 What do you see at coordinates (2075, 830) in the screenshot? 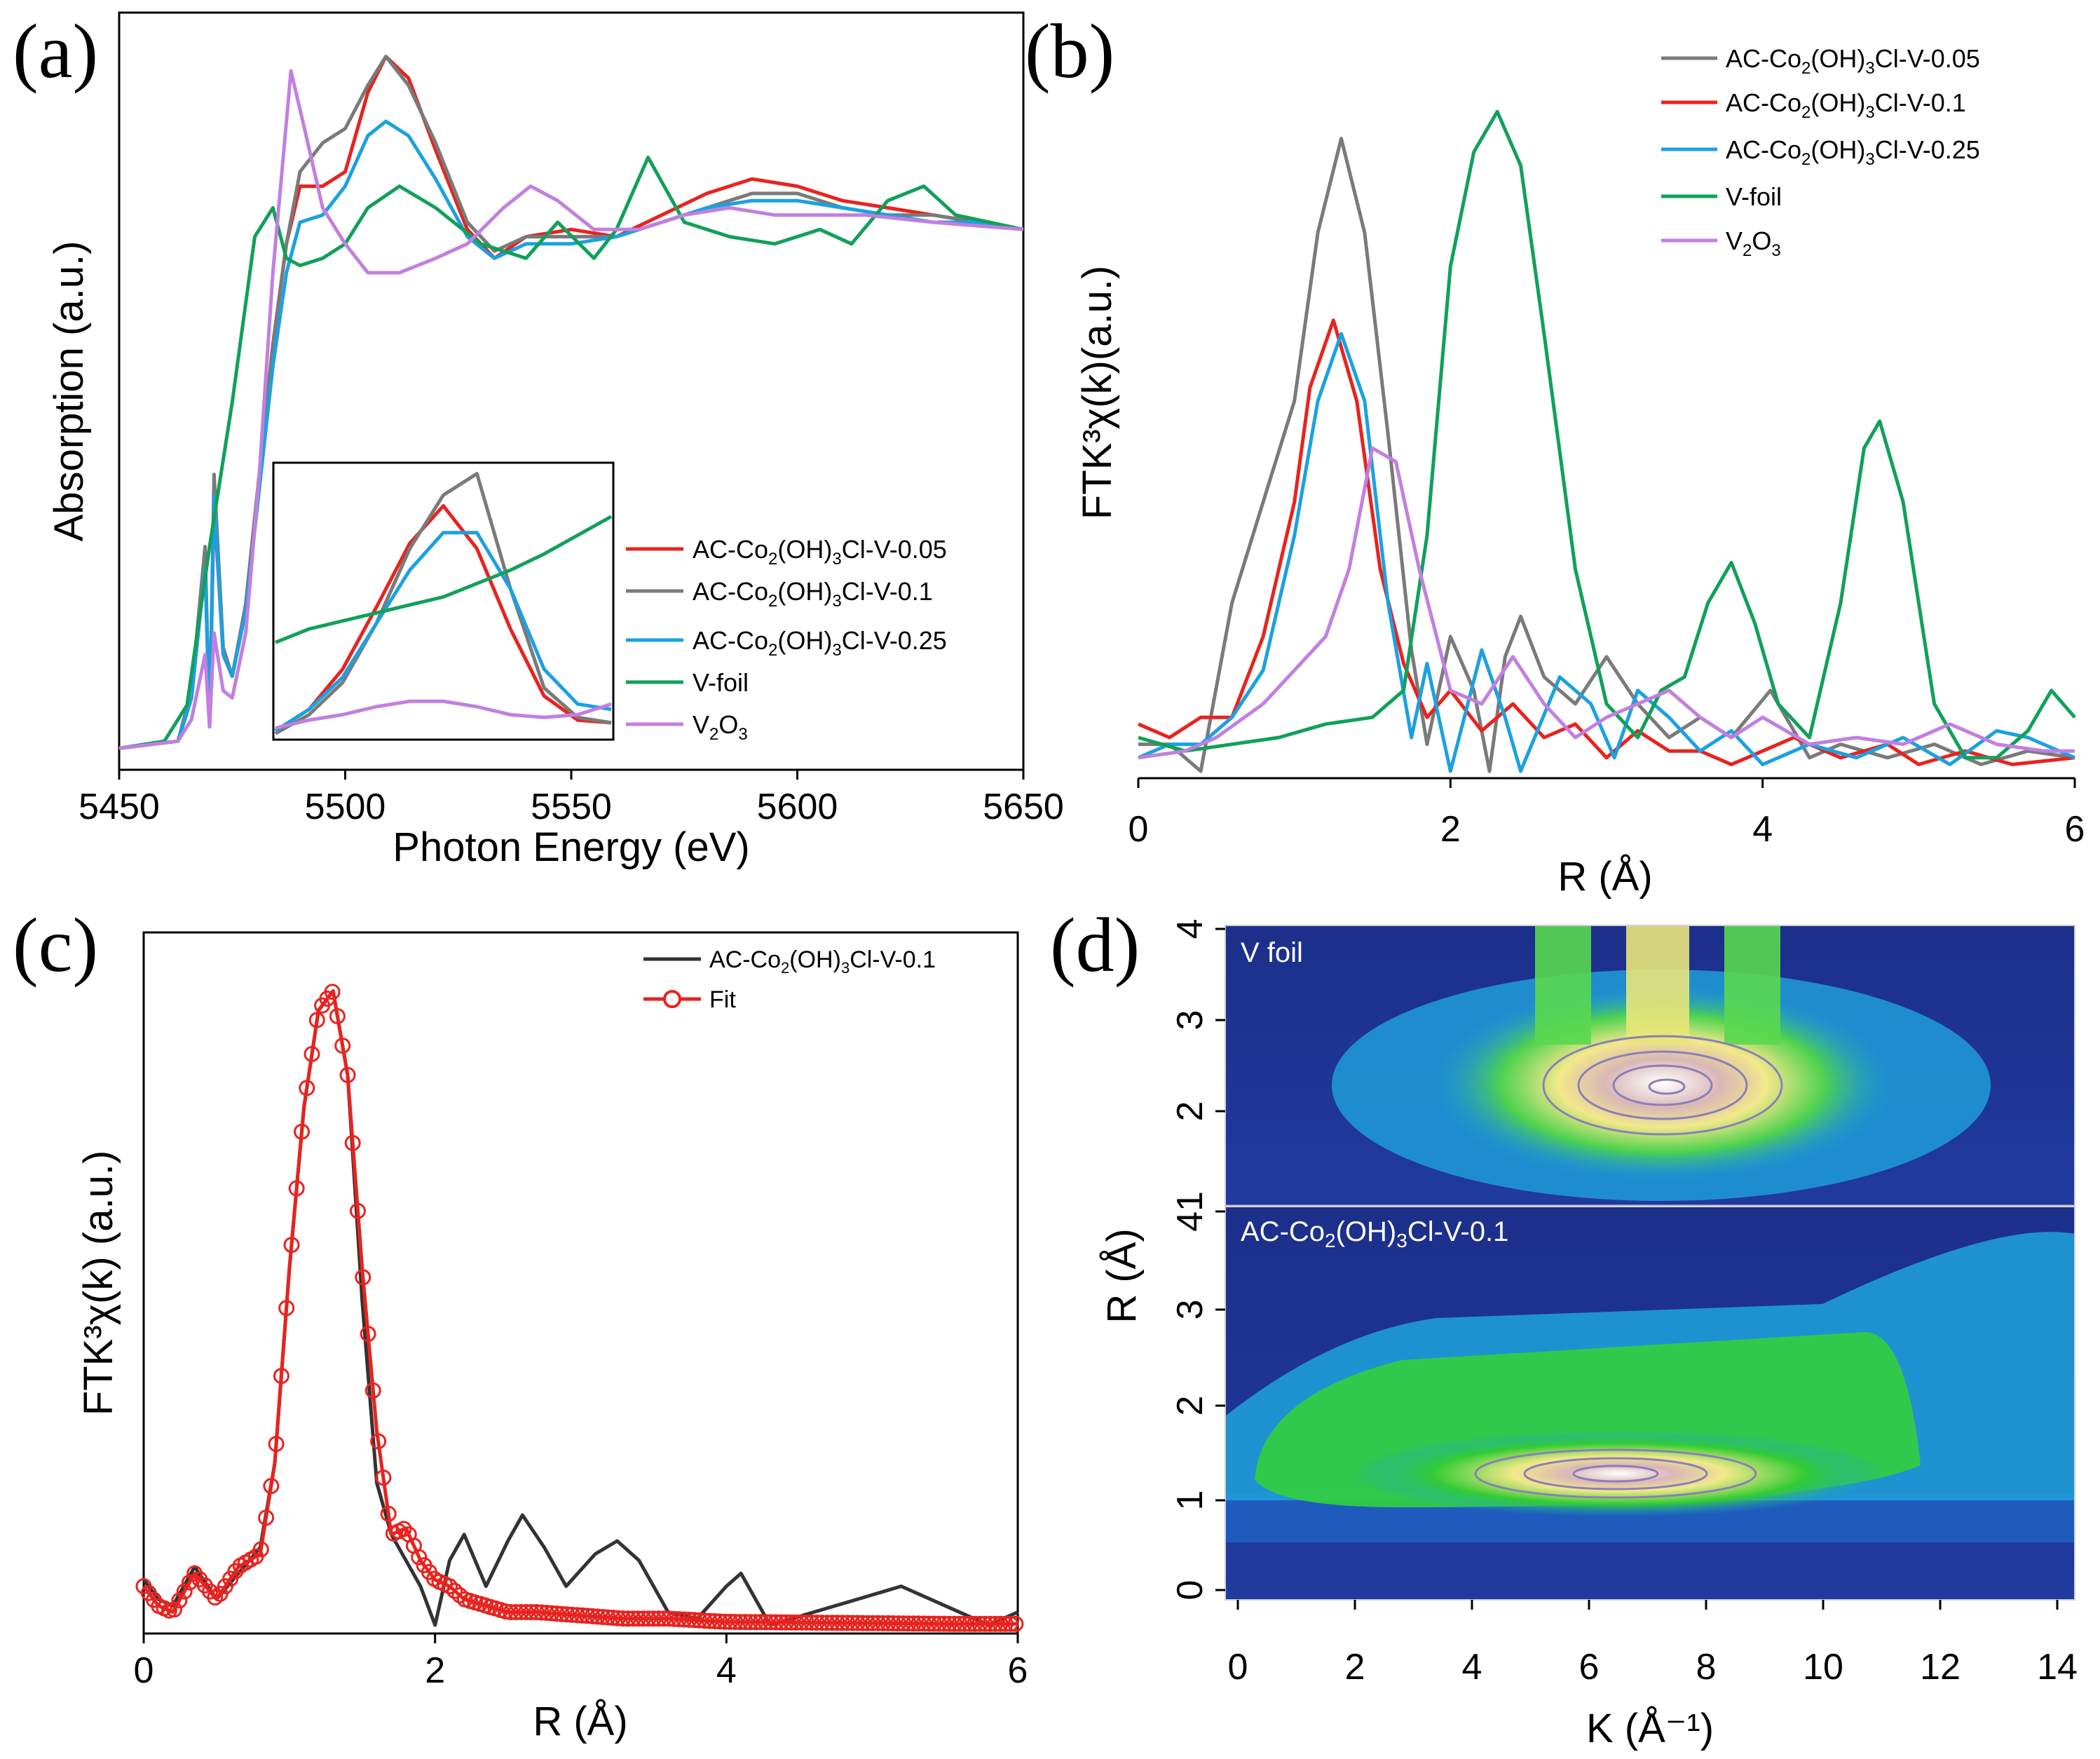
I see `chart-b-xtick-label: 6` at bounding box center [2075, 830].